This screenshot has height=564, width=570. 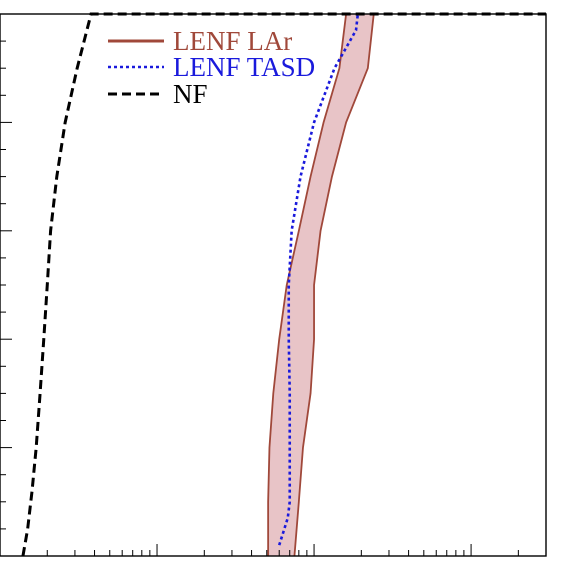 I want to click on legend: LENF LAr LENF TASD NF, so click(x=211, y=67).